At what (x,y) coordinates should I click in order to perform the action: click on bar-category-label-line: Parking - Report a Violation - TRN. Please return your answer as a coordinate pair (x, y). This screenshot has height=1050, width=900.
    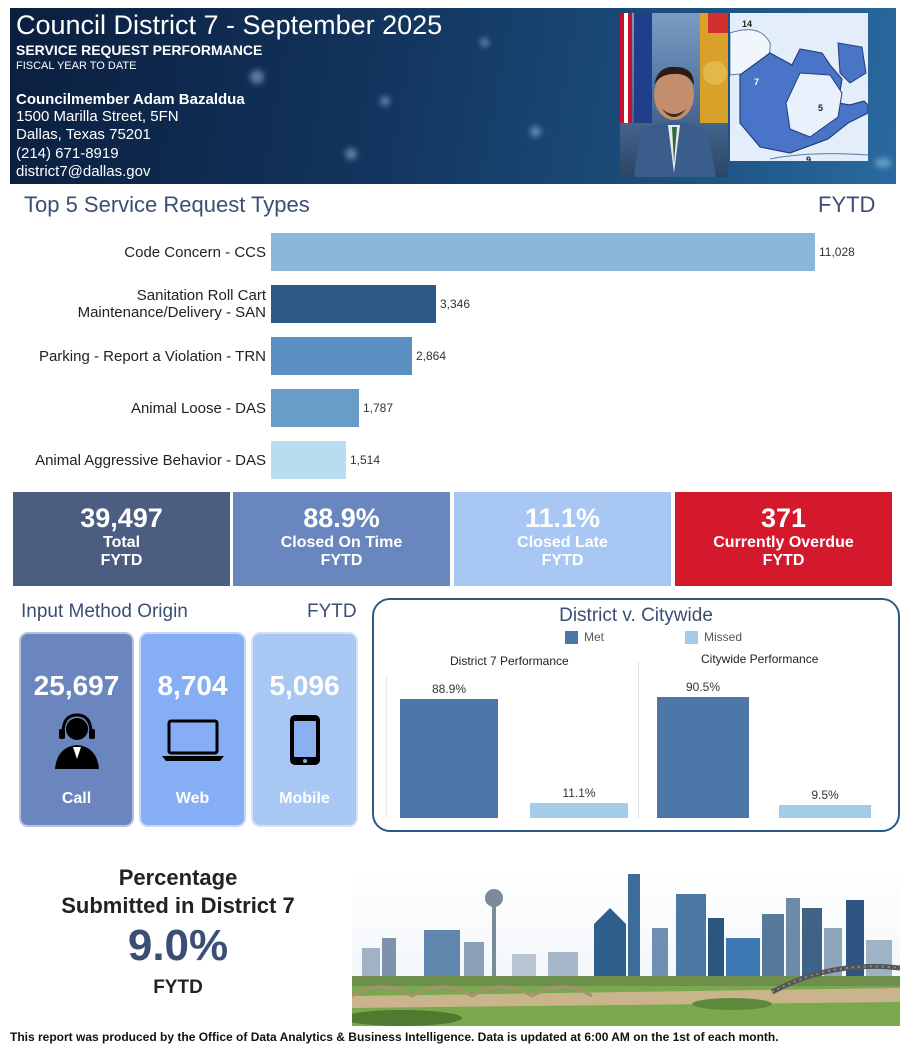
    Looking at the image, I should click on (152, 356).